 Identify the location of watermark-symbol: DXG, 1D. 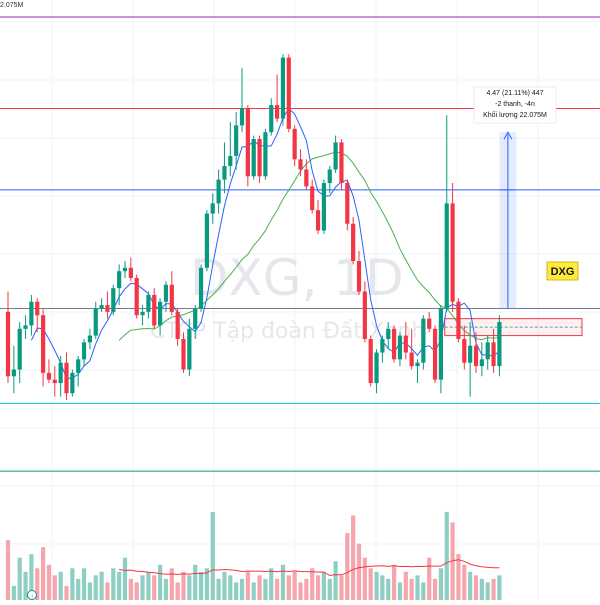
(297, 278).